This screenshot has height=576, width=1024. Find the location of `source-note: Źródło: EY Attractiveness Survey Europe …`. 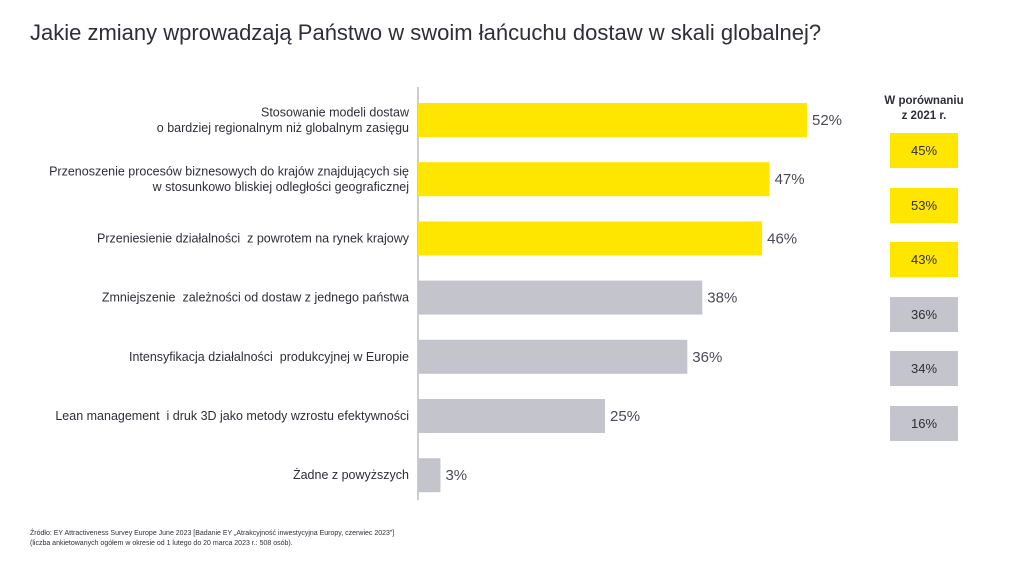

source-note: Źródło: EY Attractiveness Survey Europe … is located at coordinates (212, 539).